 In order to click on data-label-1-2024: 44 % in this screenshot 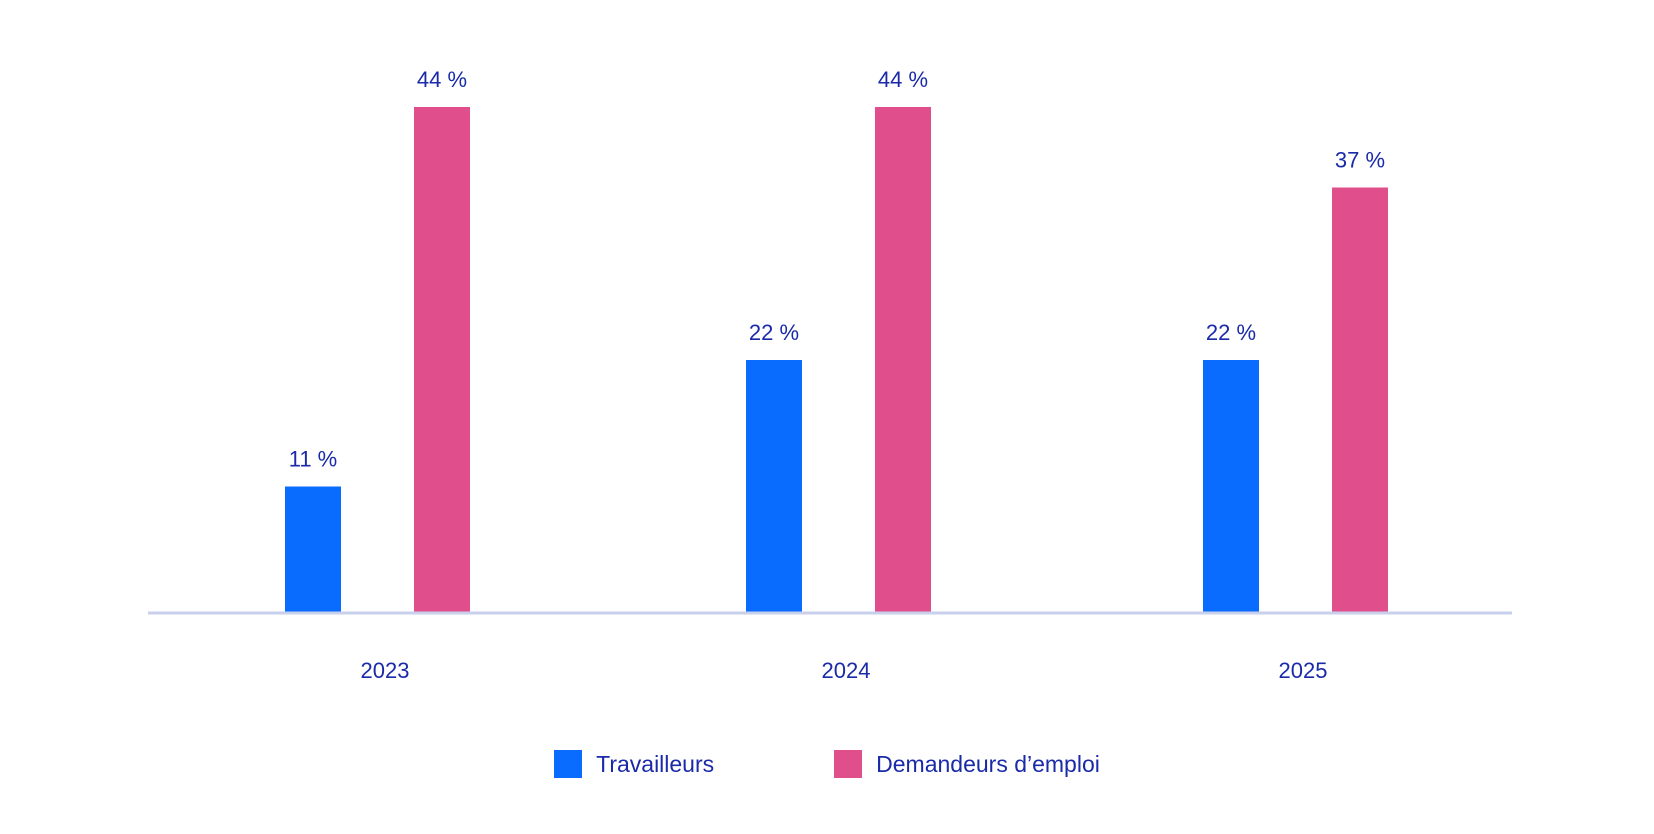, I will do `click(903, 79)`.